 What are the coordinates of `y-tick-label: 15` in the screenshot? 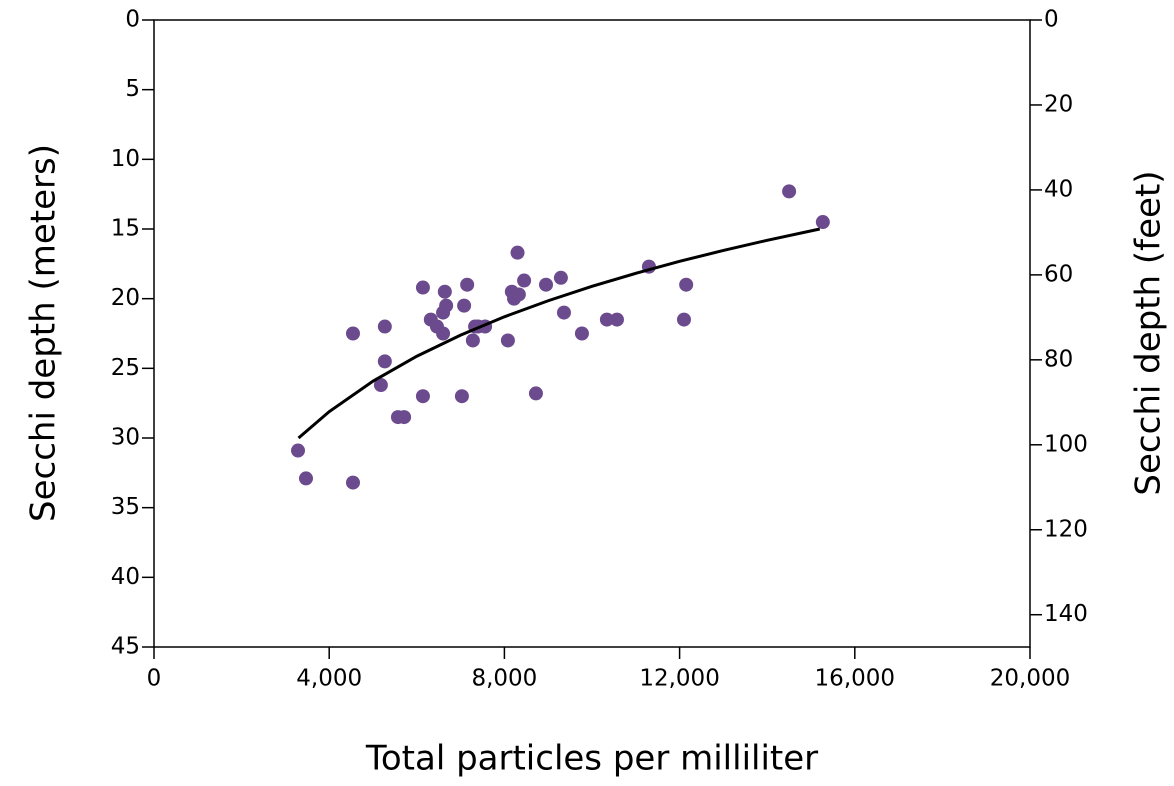 It's located at (125, 229).